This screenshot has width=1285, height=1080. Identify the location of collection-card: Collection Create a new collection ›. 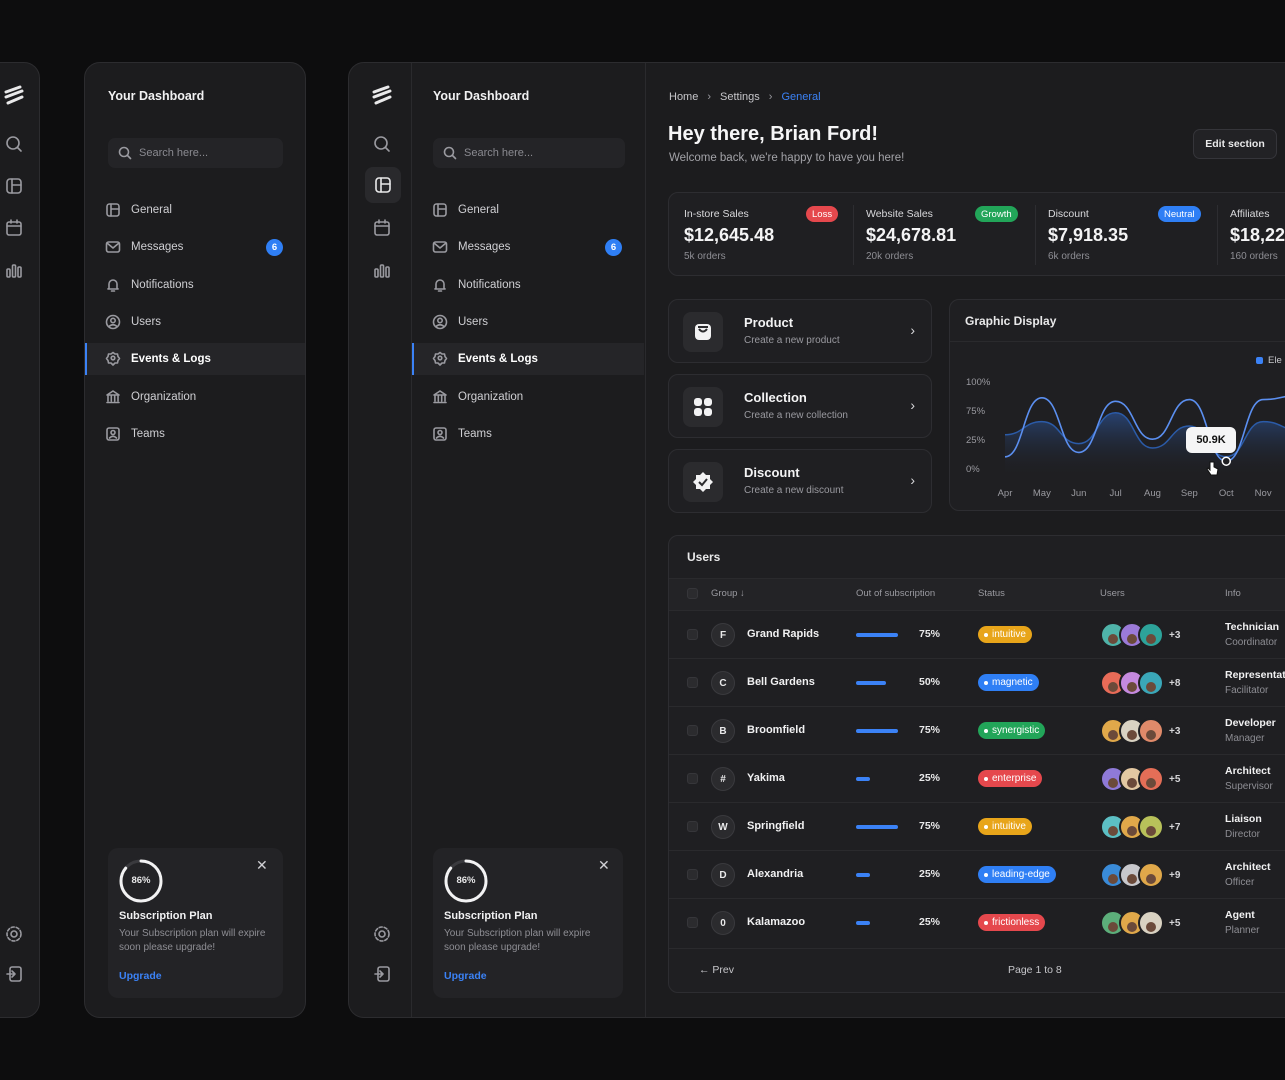
(800, 406).